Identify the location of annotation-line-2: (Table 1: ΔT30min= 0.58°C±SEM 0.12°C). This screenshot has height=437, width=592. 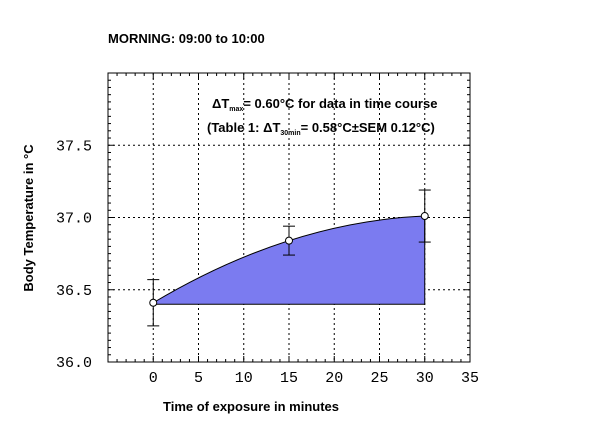
(321, 128).